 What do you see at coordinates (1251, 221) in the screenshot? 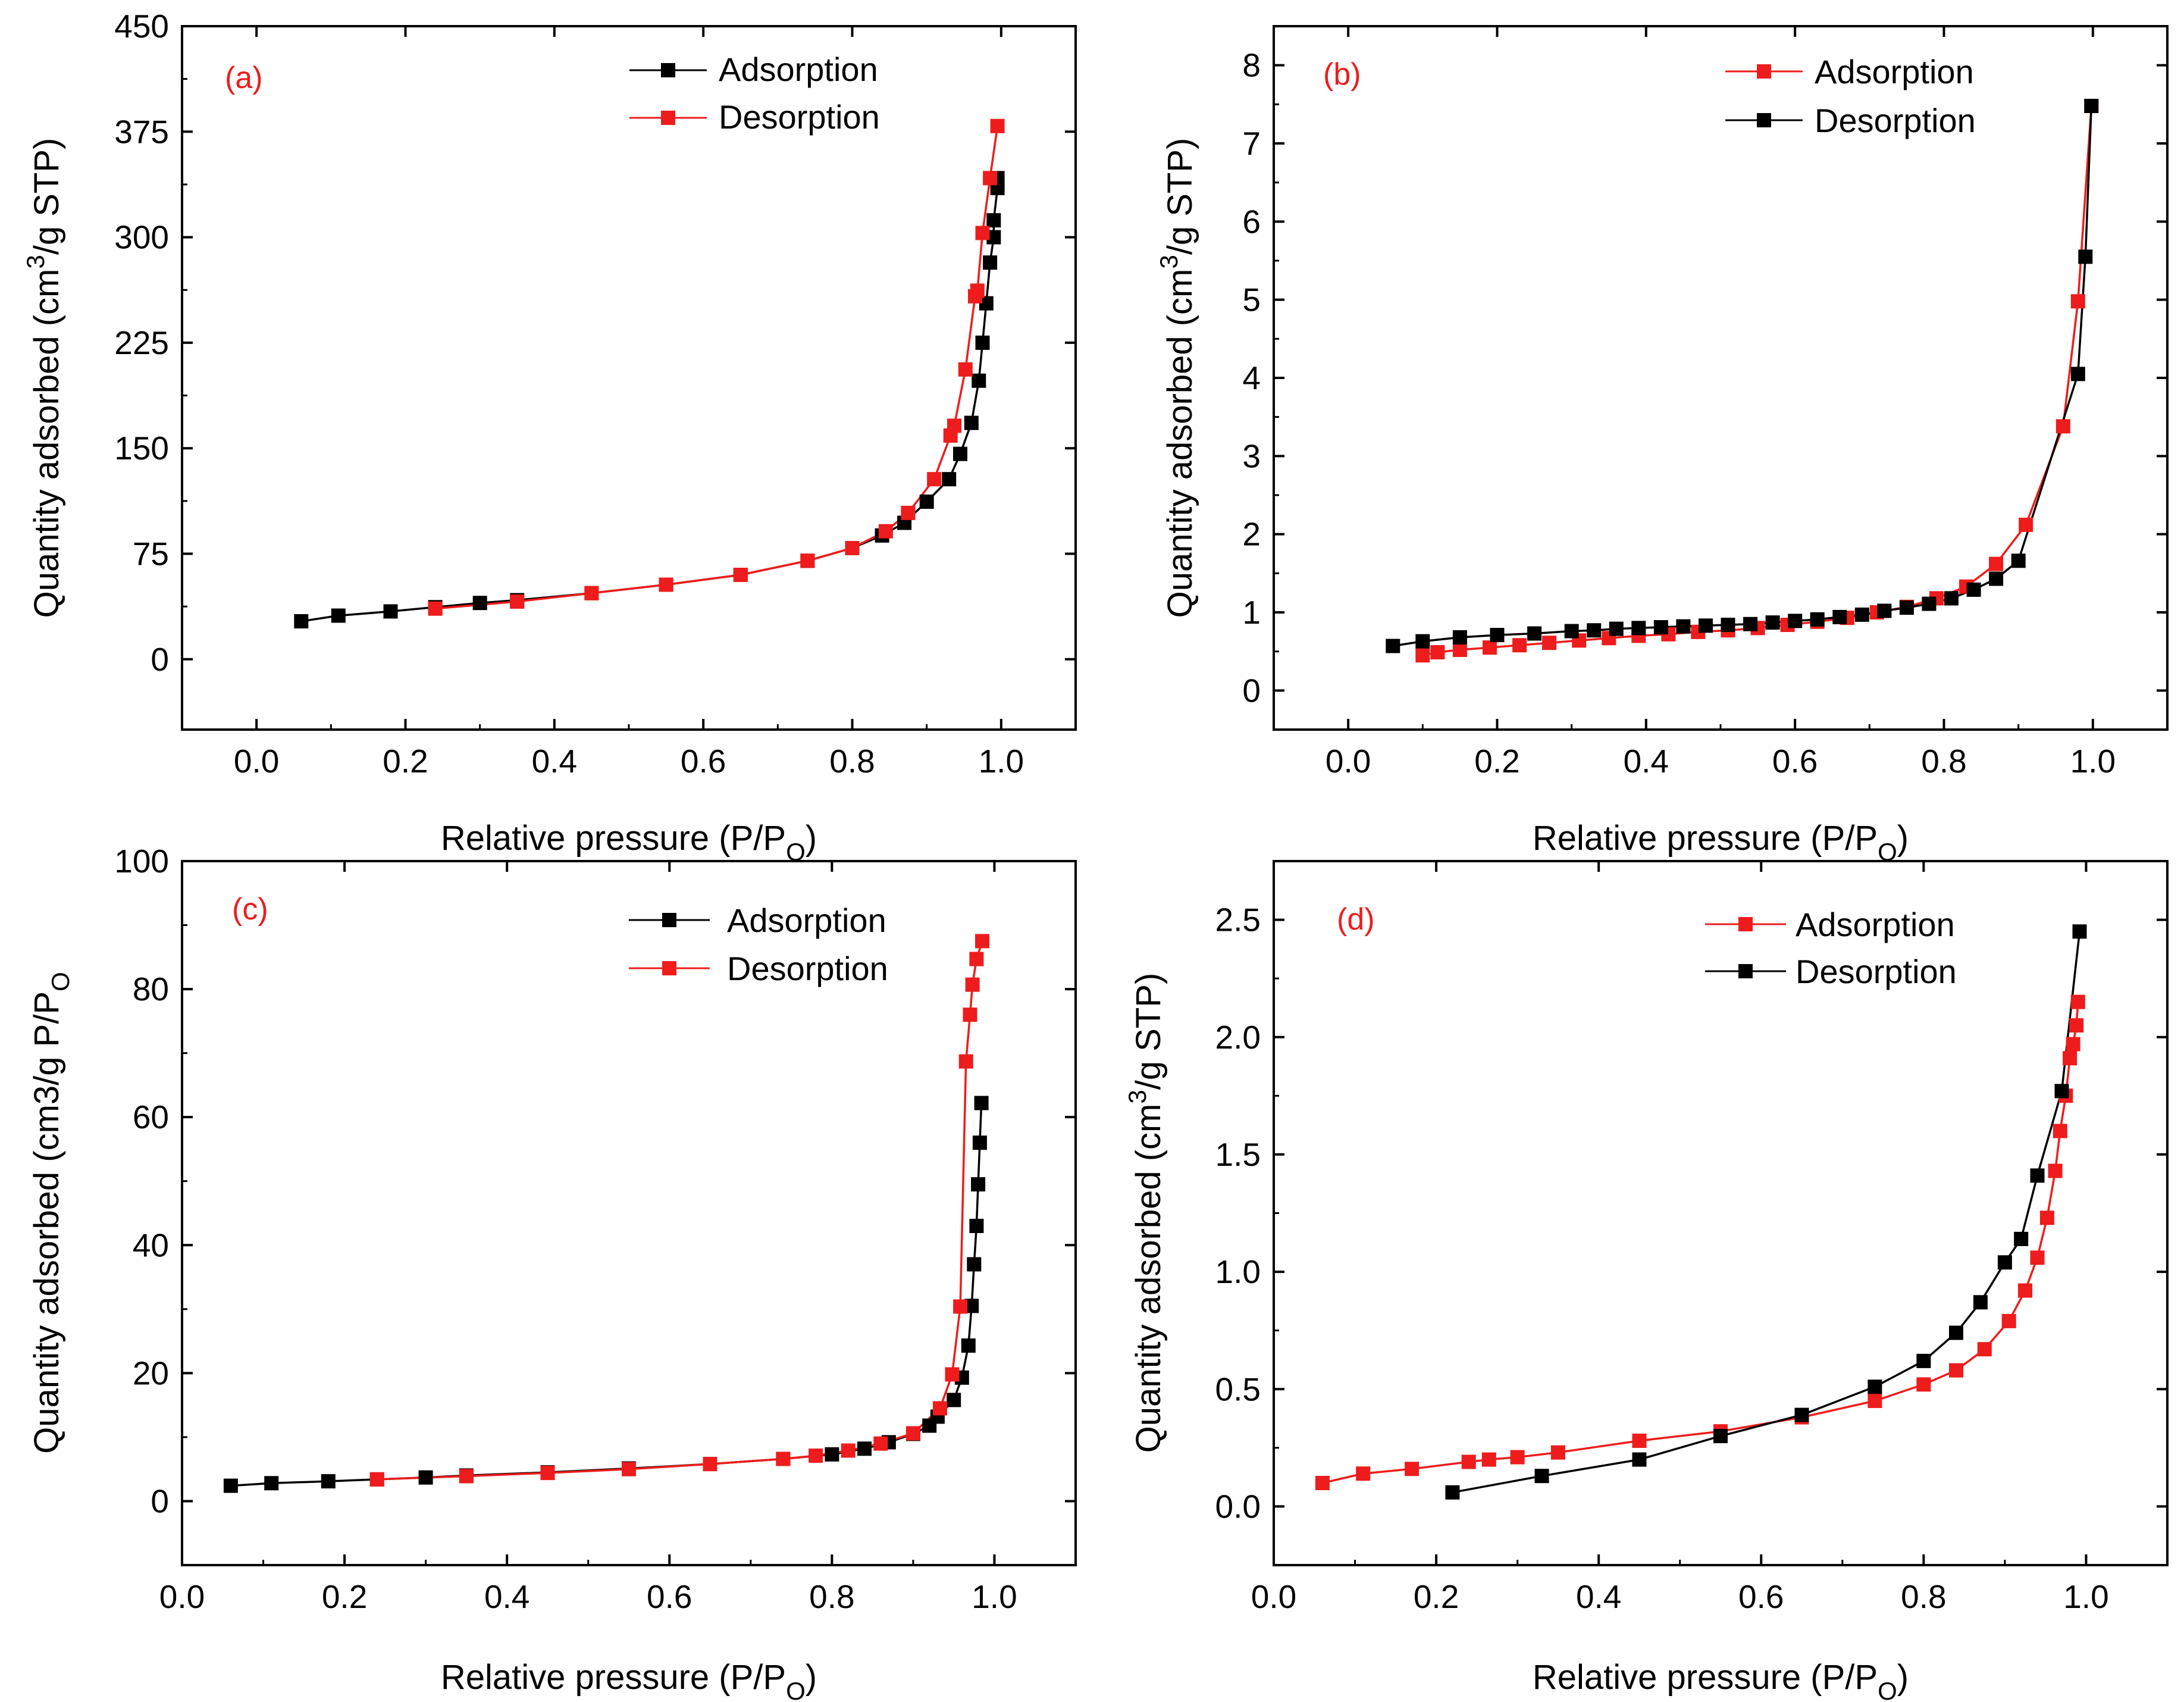
I see `y-tick-label: 6` at bounding box center [1251, 221].